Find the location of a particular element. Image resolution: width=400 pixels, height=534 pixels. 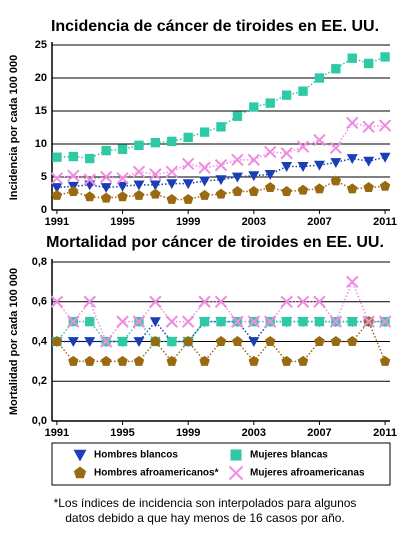

y-tick-label: 0 is located at coordinates (44, 210).